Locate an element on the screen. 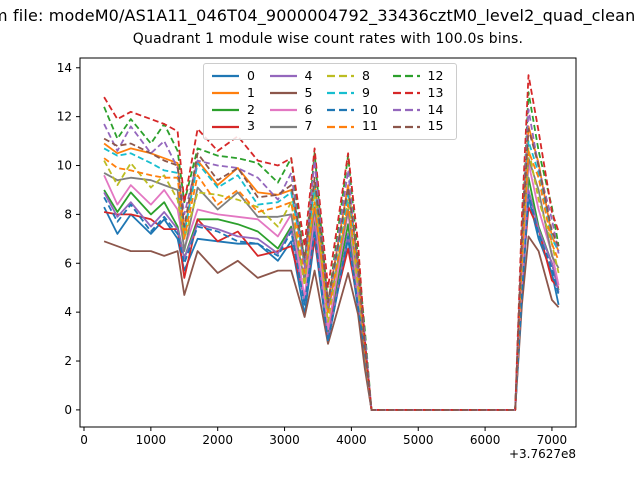  x-tick-label: 7000 is located at coordinates (552, 440).